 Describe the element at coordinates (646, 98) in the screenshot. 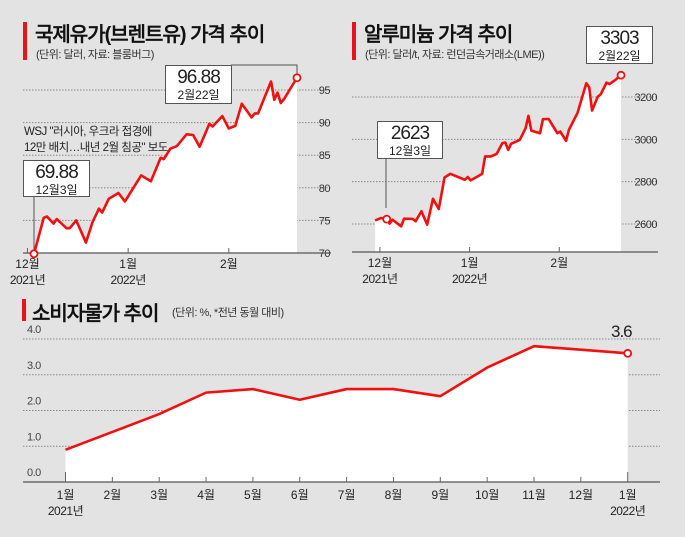

I see `y-tick-label: 3200` at that location.